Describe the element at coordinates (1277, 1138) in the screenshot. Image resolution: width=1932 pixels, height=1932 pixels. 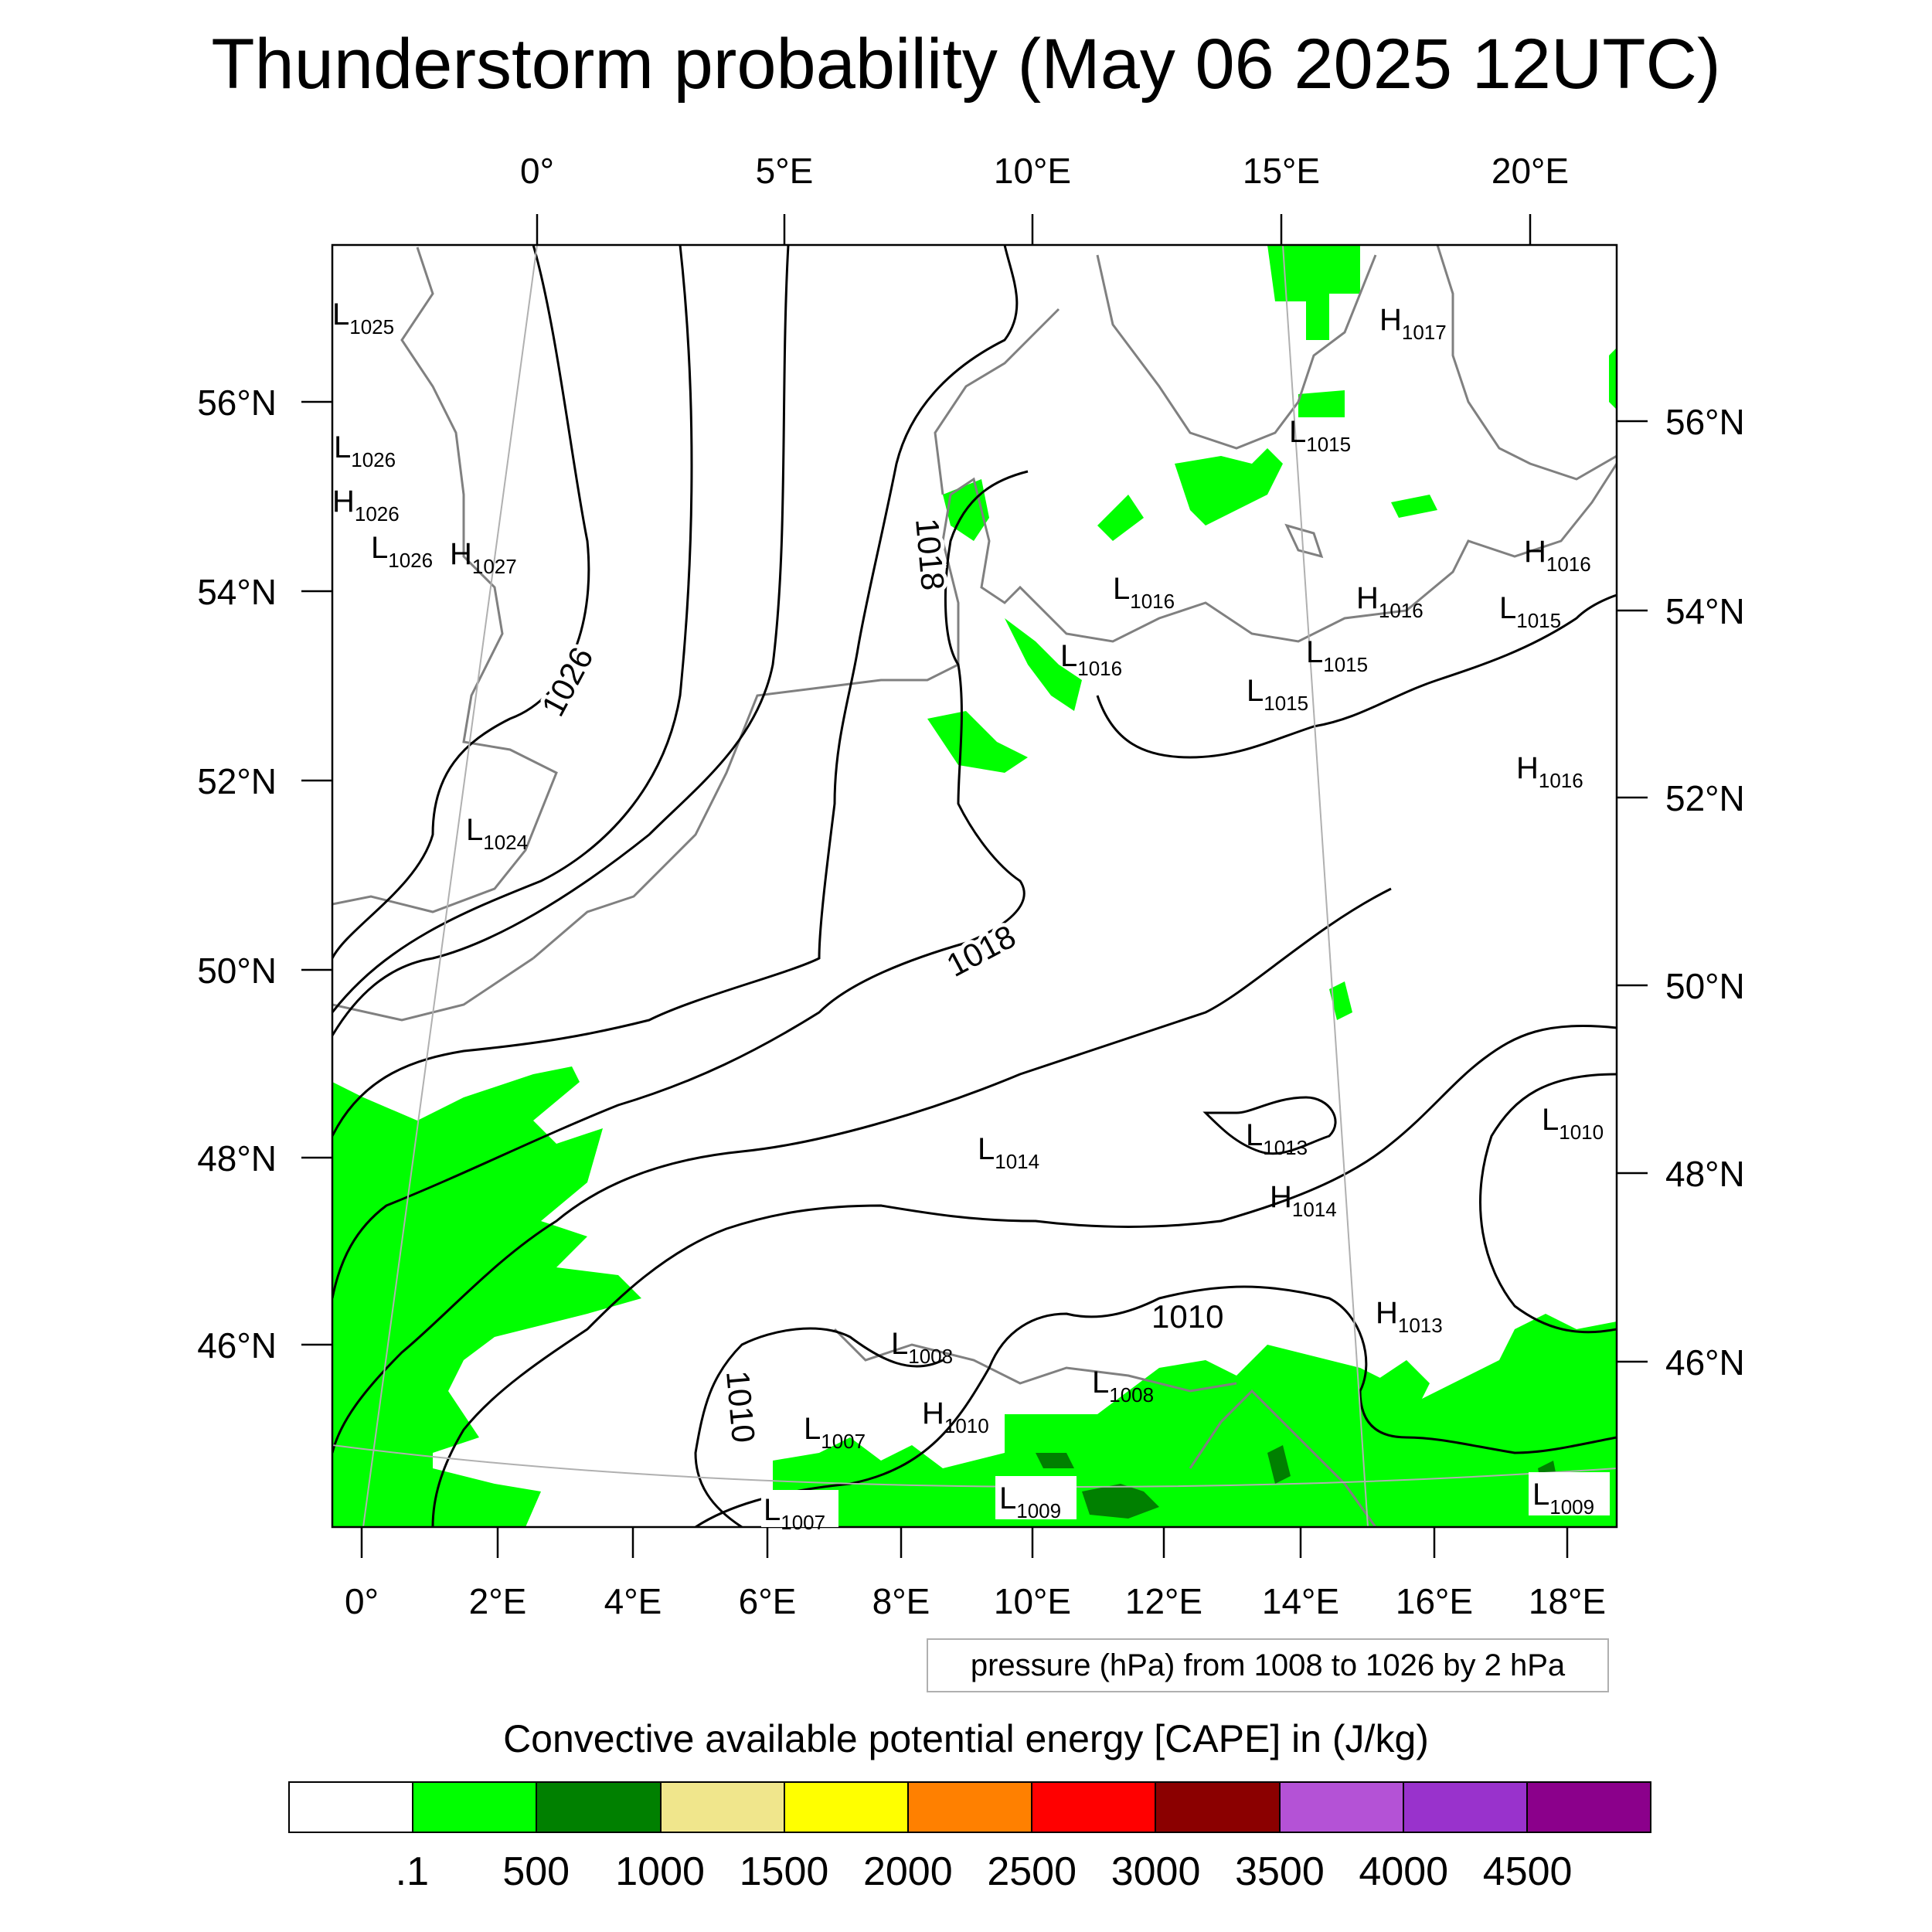
I see `pressure-center: L1013` at that location.